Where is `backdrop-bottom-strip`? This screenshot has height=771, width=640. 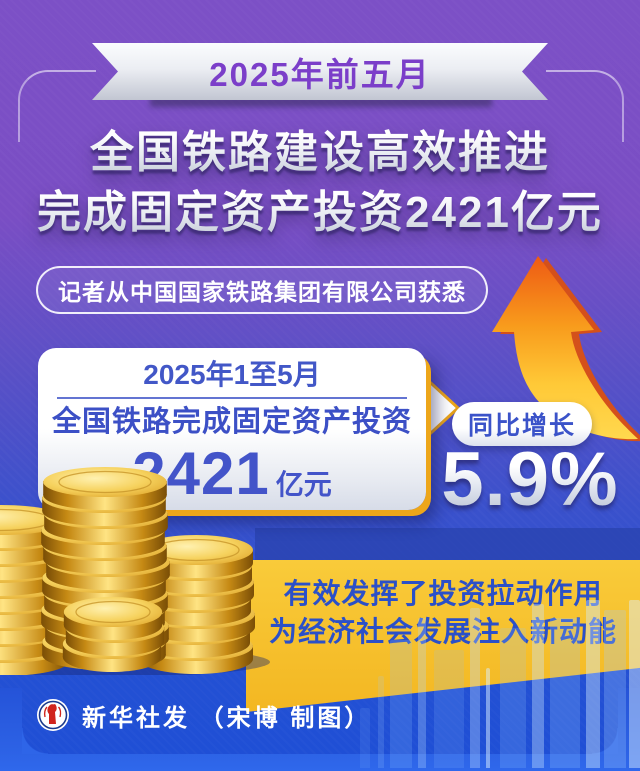
backdrop-bottom-strip is located at coordinates (320, 762).